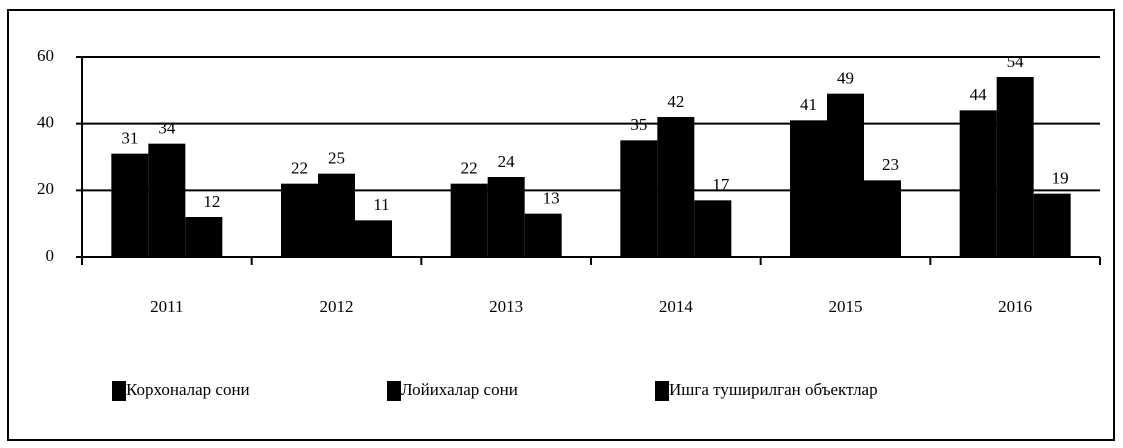 The height and width of the screenshot is (448, 1123). Describe the element at coordinates (890, 164) in the screenshot. I see `data-label: 23` at that location.